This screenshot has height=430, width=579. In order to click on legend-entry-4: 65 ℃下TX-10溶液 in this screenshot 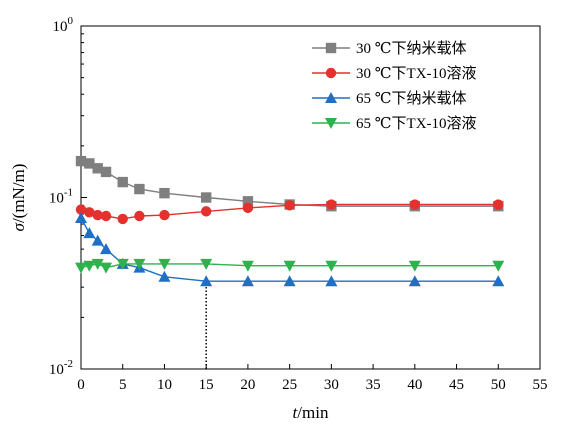, I will do `click(394, 123)`.